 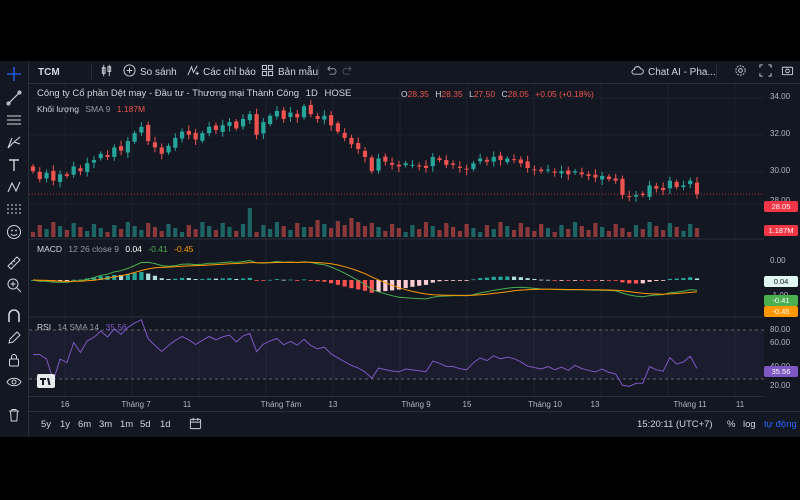 I want to click on ruler-icon, so click(x=14, y=263).